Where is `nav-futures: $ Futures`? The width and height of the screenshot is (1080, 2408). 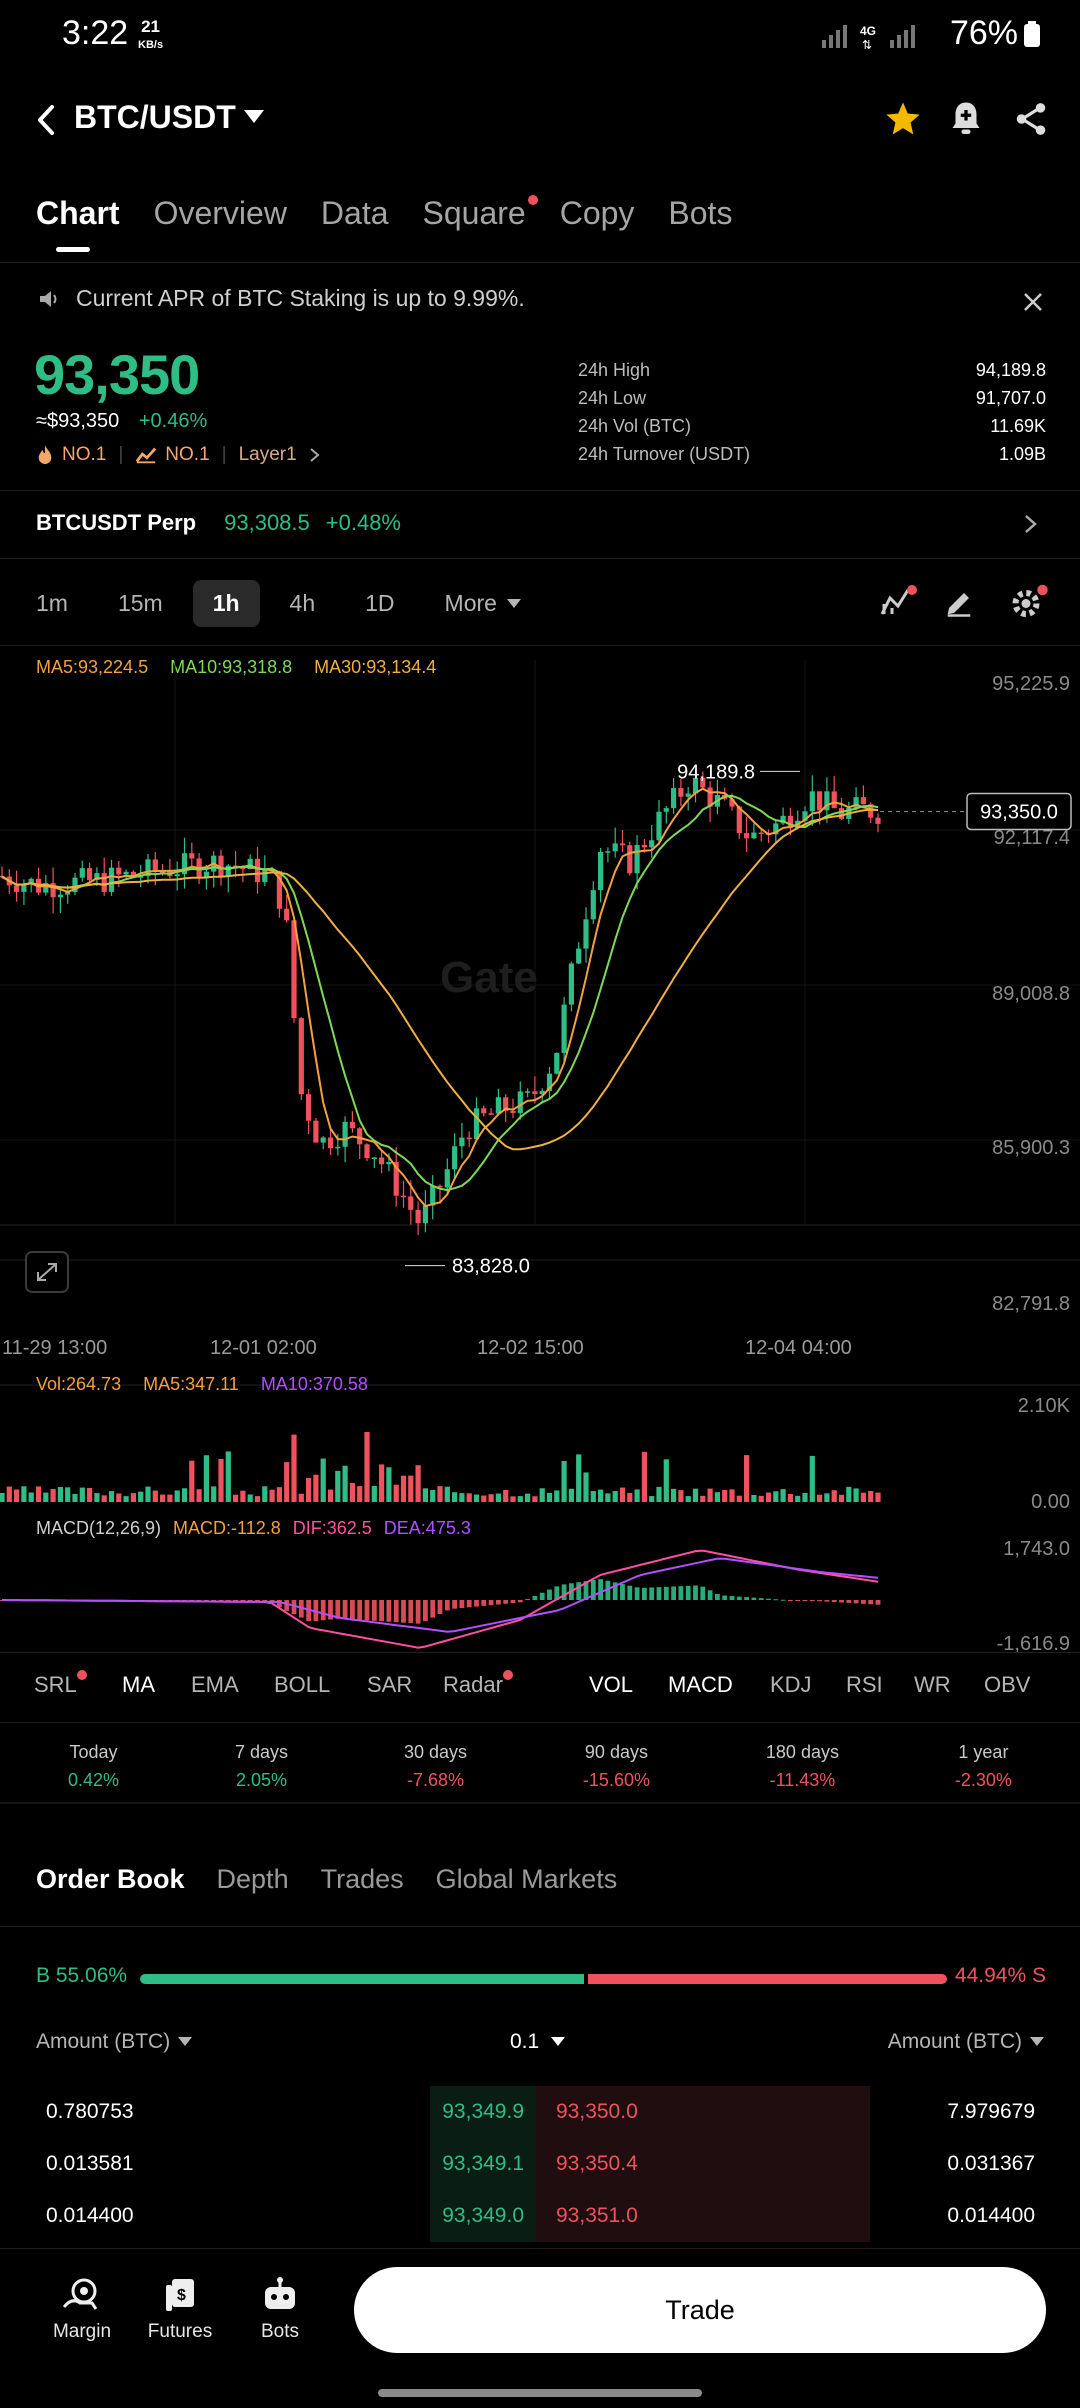
nav-futures: $ Futures is located at coordinates (180, 2310).